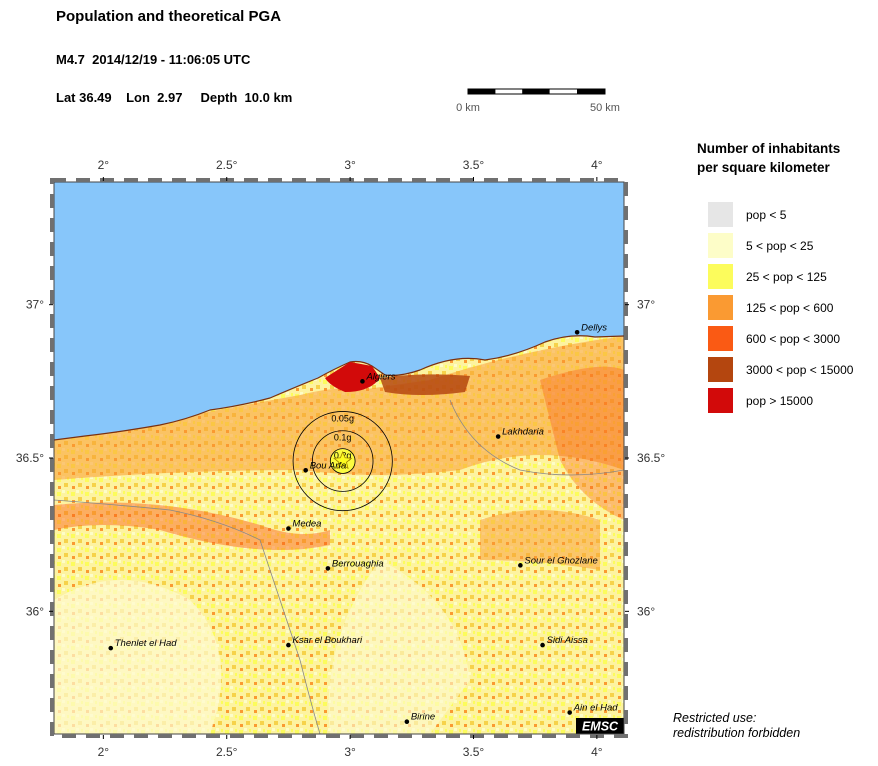 The width and height of the screenshot is (878, 766). I want to click on map-title: Population and theoretical PGA, so click(169, 16).